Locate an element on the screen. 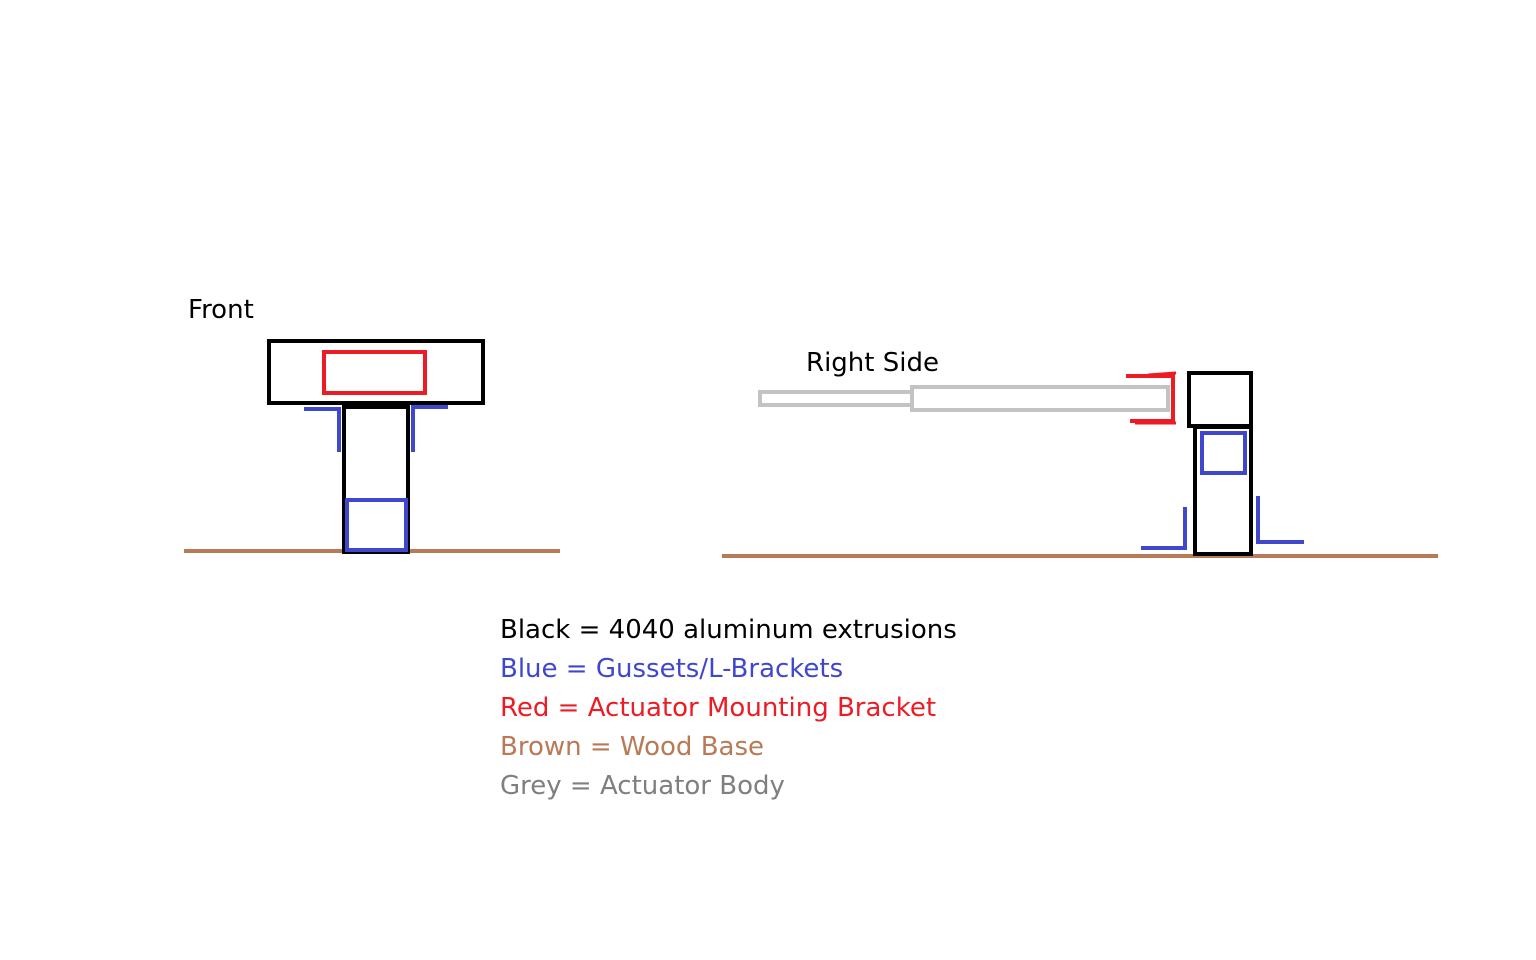 Image resolution: width=1536 pixels, height=960 pixels. front-top-extrusion is located at coordinates (376, 372).